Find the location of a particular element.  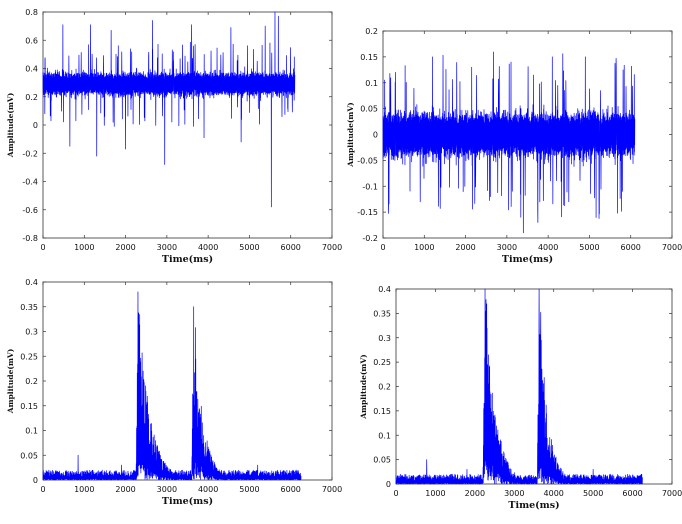

y-tick-label: 0.8 is located at coordinates (31, 12).